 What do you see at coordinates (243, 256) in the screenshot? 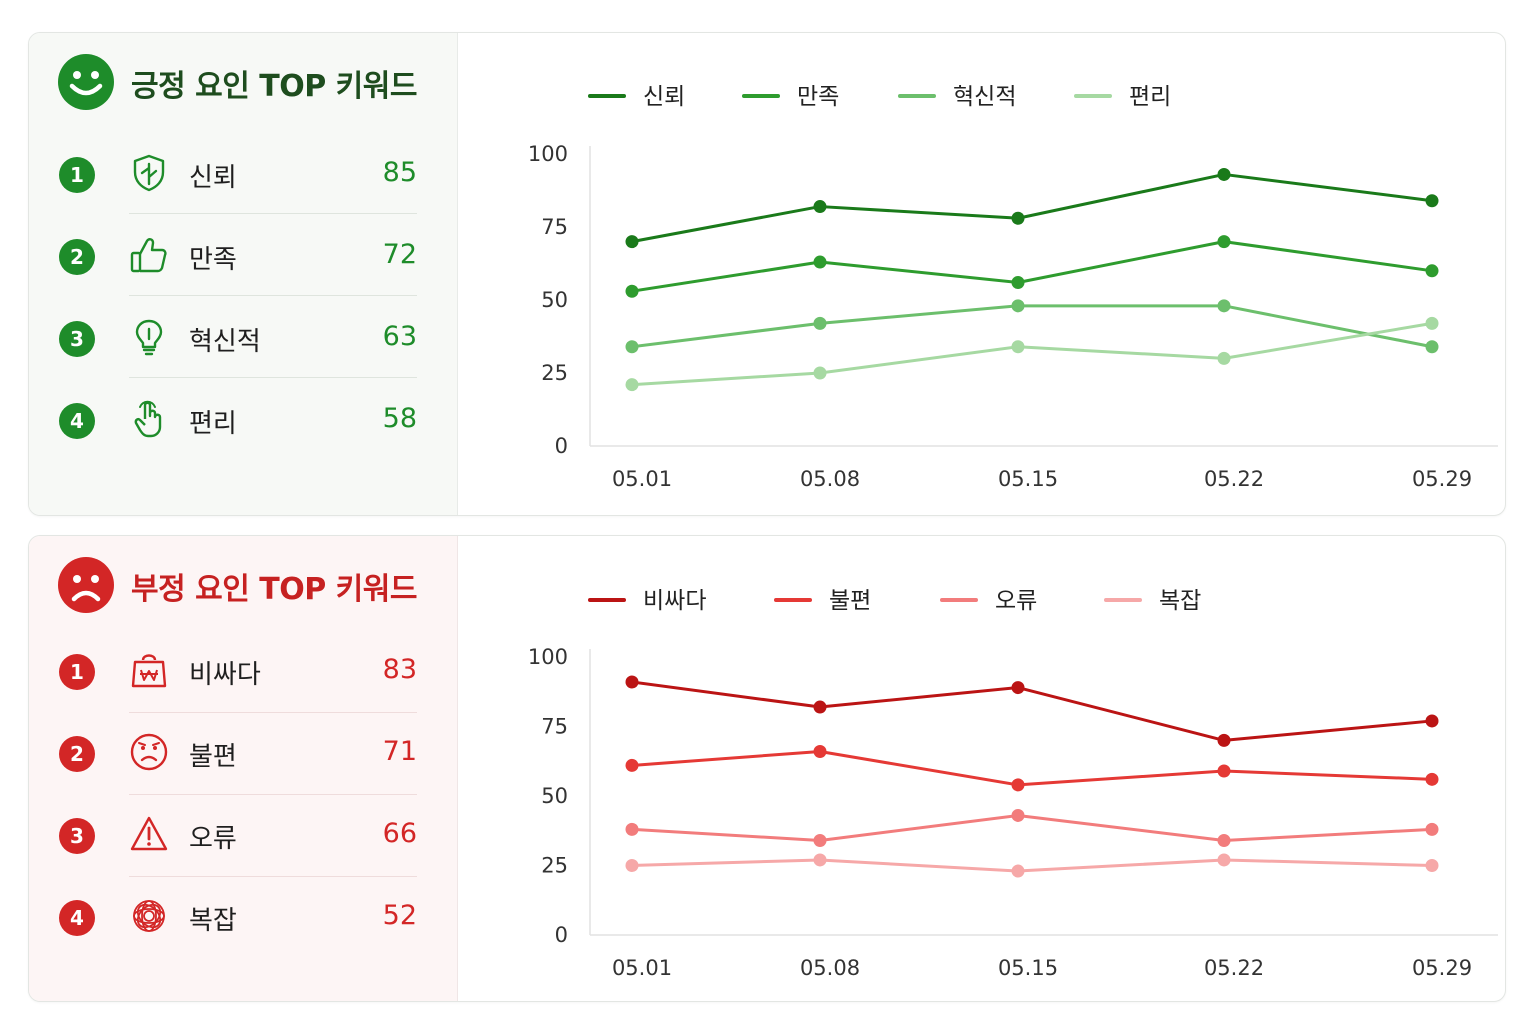
I see `list-item: 2 만족 72` at bounding box center [243, 256].